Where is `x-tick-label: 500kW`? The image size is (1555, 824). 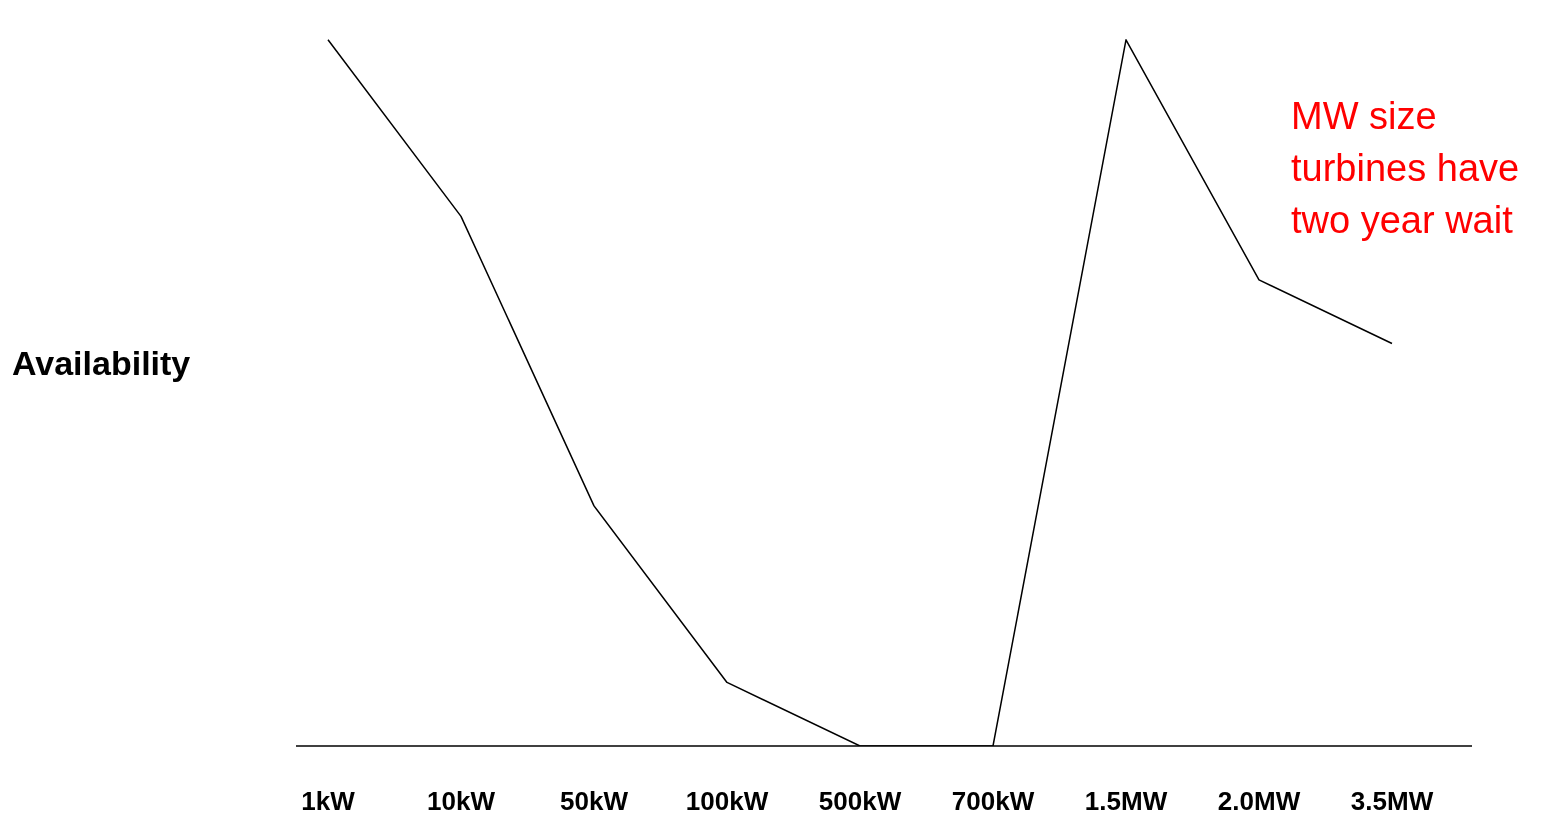 x-tick-label: 500kW is located at coordinates (860, 801).